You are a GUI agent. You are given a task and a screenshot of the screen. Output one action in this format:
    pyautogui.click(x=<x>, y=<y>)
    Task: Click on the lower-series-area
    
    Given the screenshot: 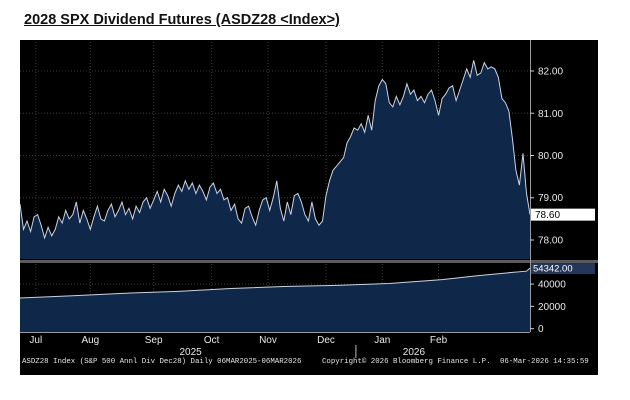 What is the action you would take?
    pyautogui.click(x=275, y=300)
    